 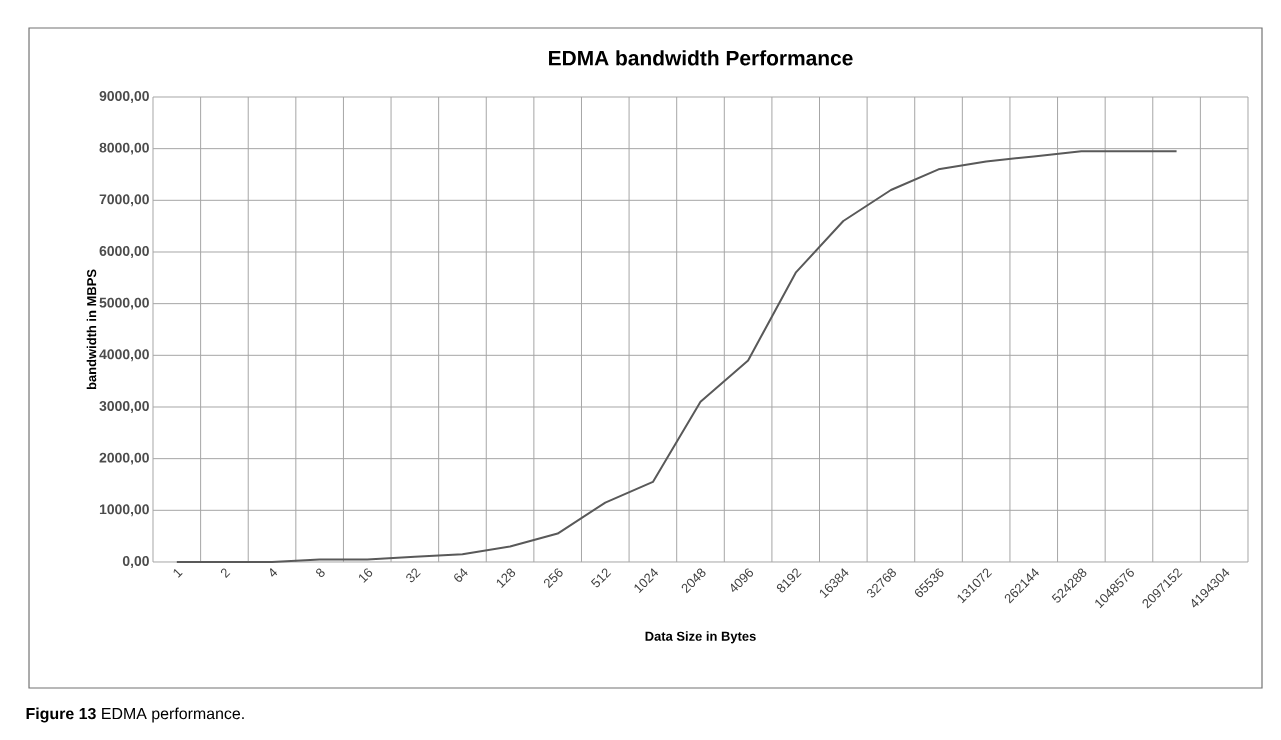 I want to click on y-tick-label: 2000,00, so click(x=124, y=458).